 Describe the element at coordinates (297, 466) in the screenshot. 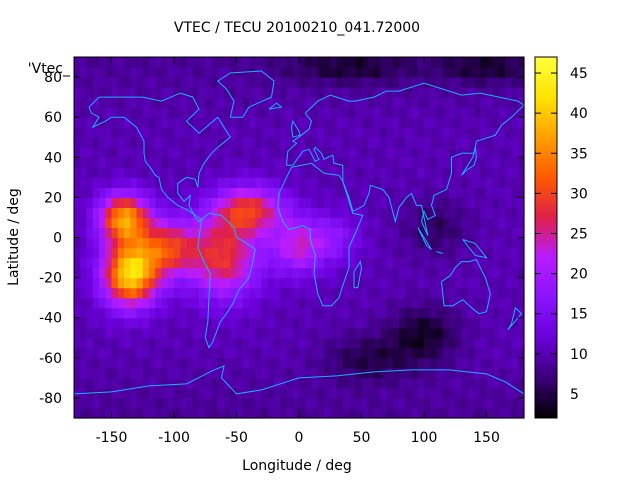

I see `x-axis-label: Longitude / deg` at that location.